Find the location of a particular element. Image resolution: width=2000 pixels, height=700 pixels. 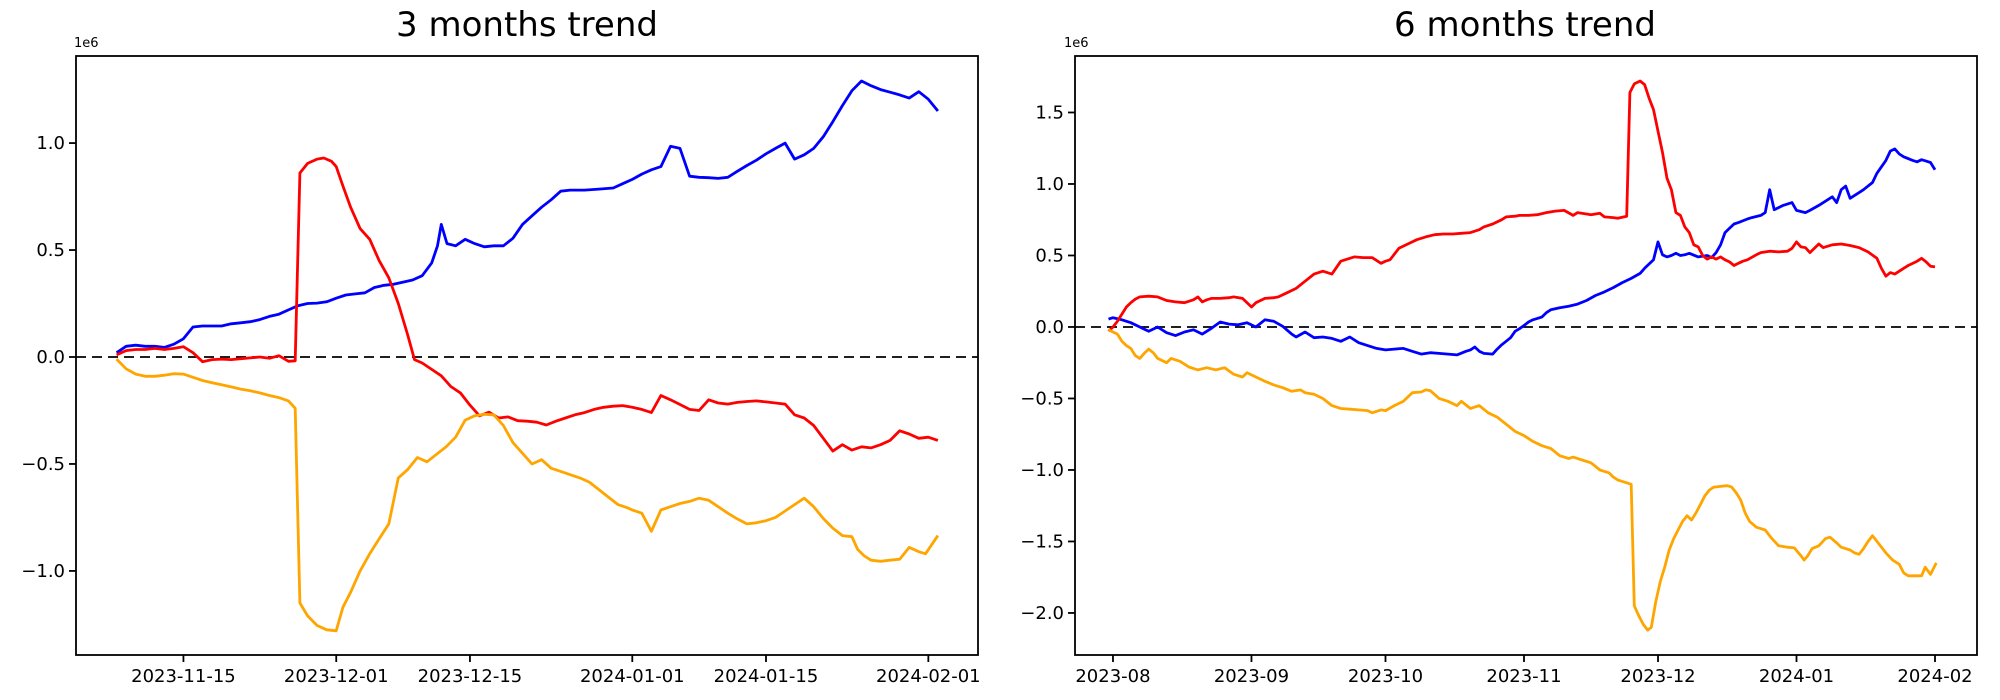

y-tick-label: −2.0 is located at coordinates (1042, 613).